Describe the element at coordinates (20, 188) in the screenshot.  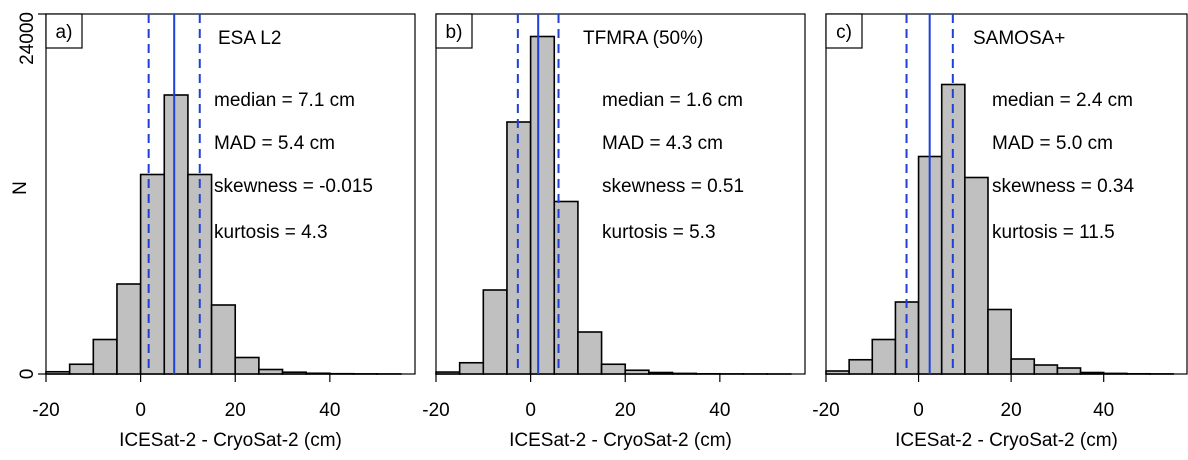
I see `y-axis-label: N` at that location.